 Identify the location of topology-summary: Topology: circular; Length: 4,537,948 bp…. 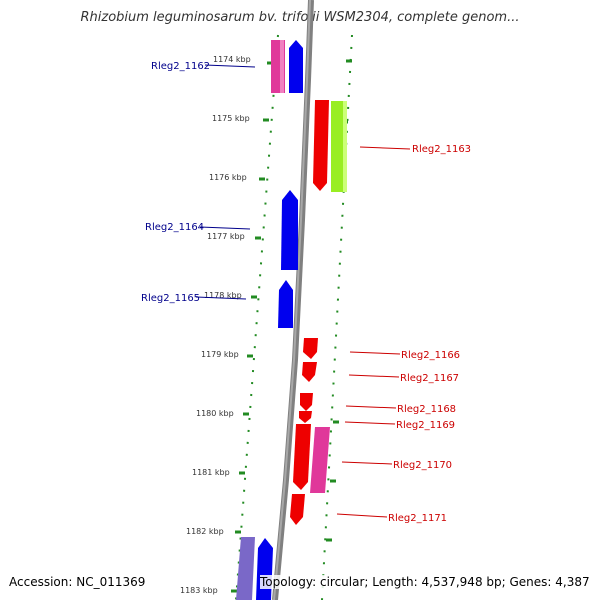
(425, 582).